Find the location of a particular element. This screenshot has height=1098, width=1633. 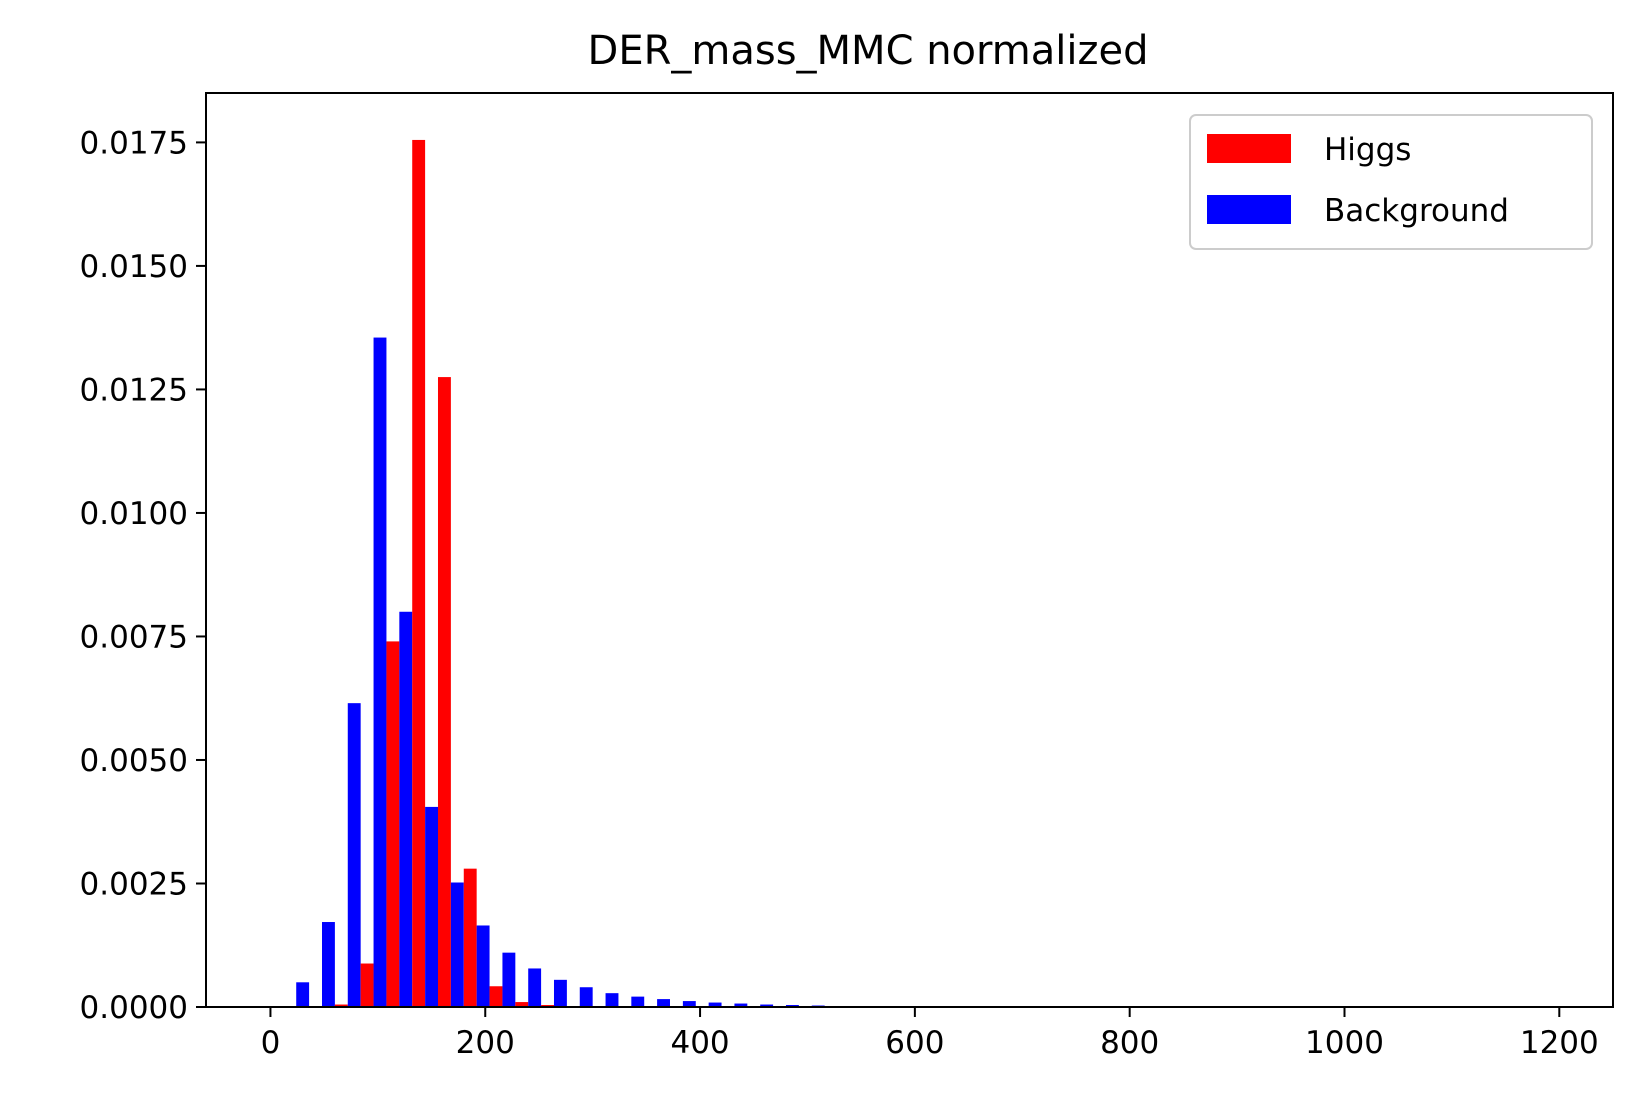

x-tick-label: 800 is located at coordinates (1129, 1043).